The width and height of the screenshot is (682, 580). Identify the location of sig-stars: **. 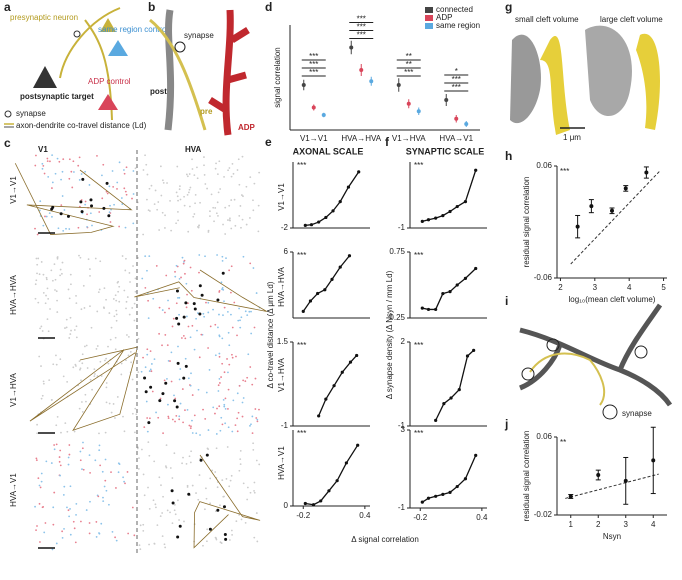
(409, 56).